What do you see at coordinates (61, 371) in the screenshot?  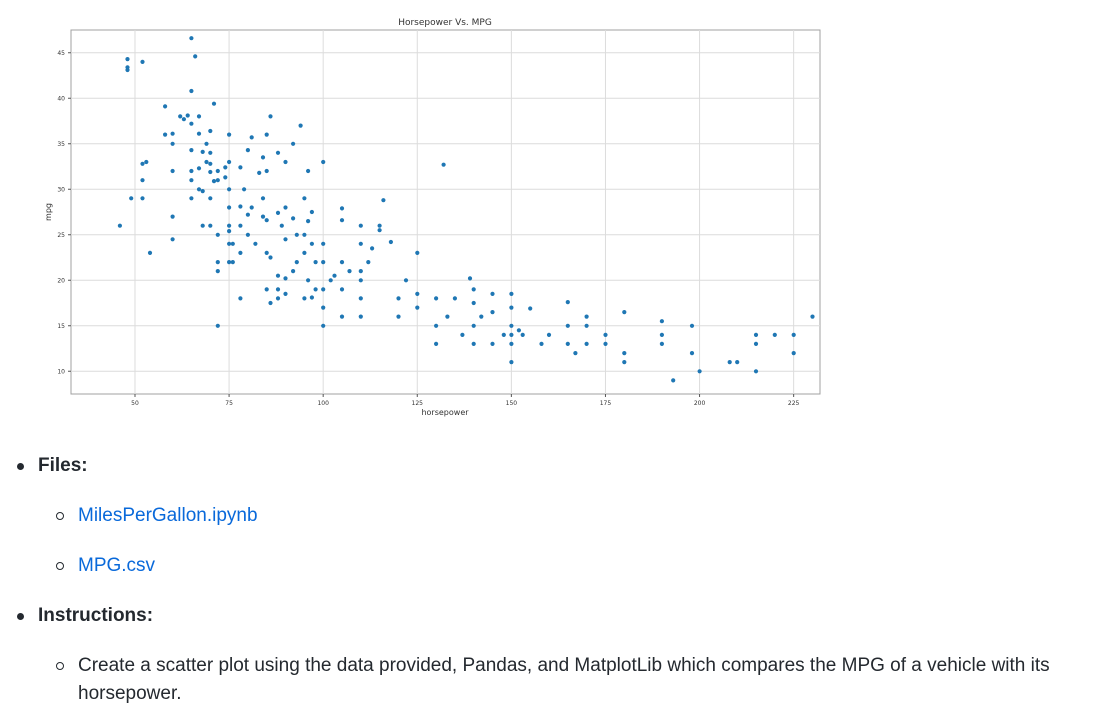 I see `y-tick-label: 10` at bounding box center [61, 371].